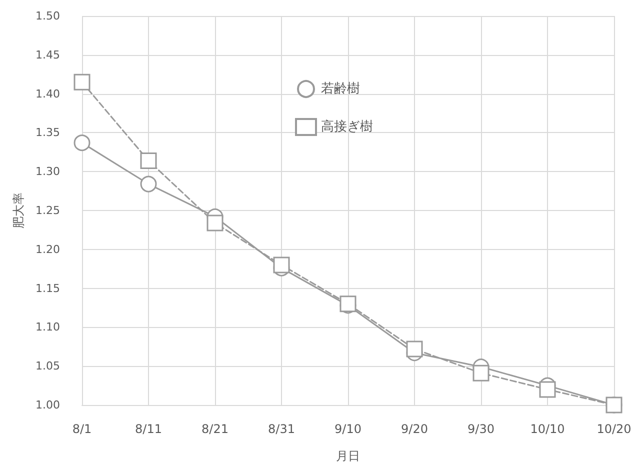 The width and height of the screenshot is (641, 470). What do you see at coordinates (82, 429) in the screenshot?
I see `x-tick-label: 8/1` at bounding box center [82, 429].